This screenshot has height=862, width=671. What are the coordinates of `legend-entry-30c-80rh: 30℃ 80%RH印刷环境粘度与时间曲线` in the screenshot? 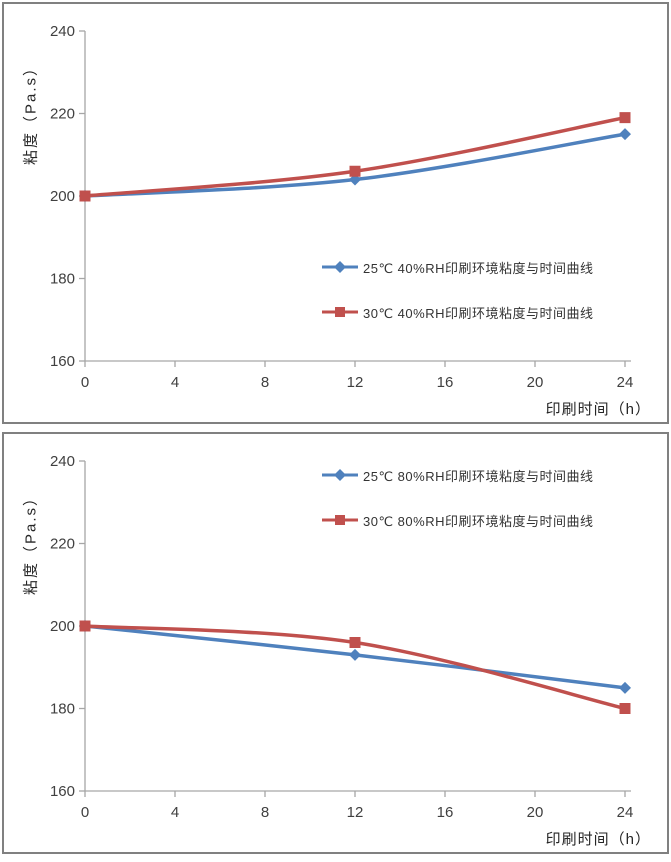 It's located at (457, 521).